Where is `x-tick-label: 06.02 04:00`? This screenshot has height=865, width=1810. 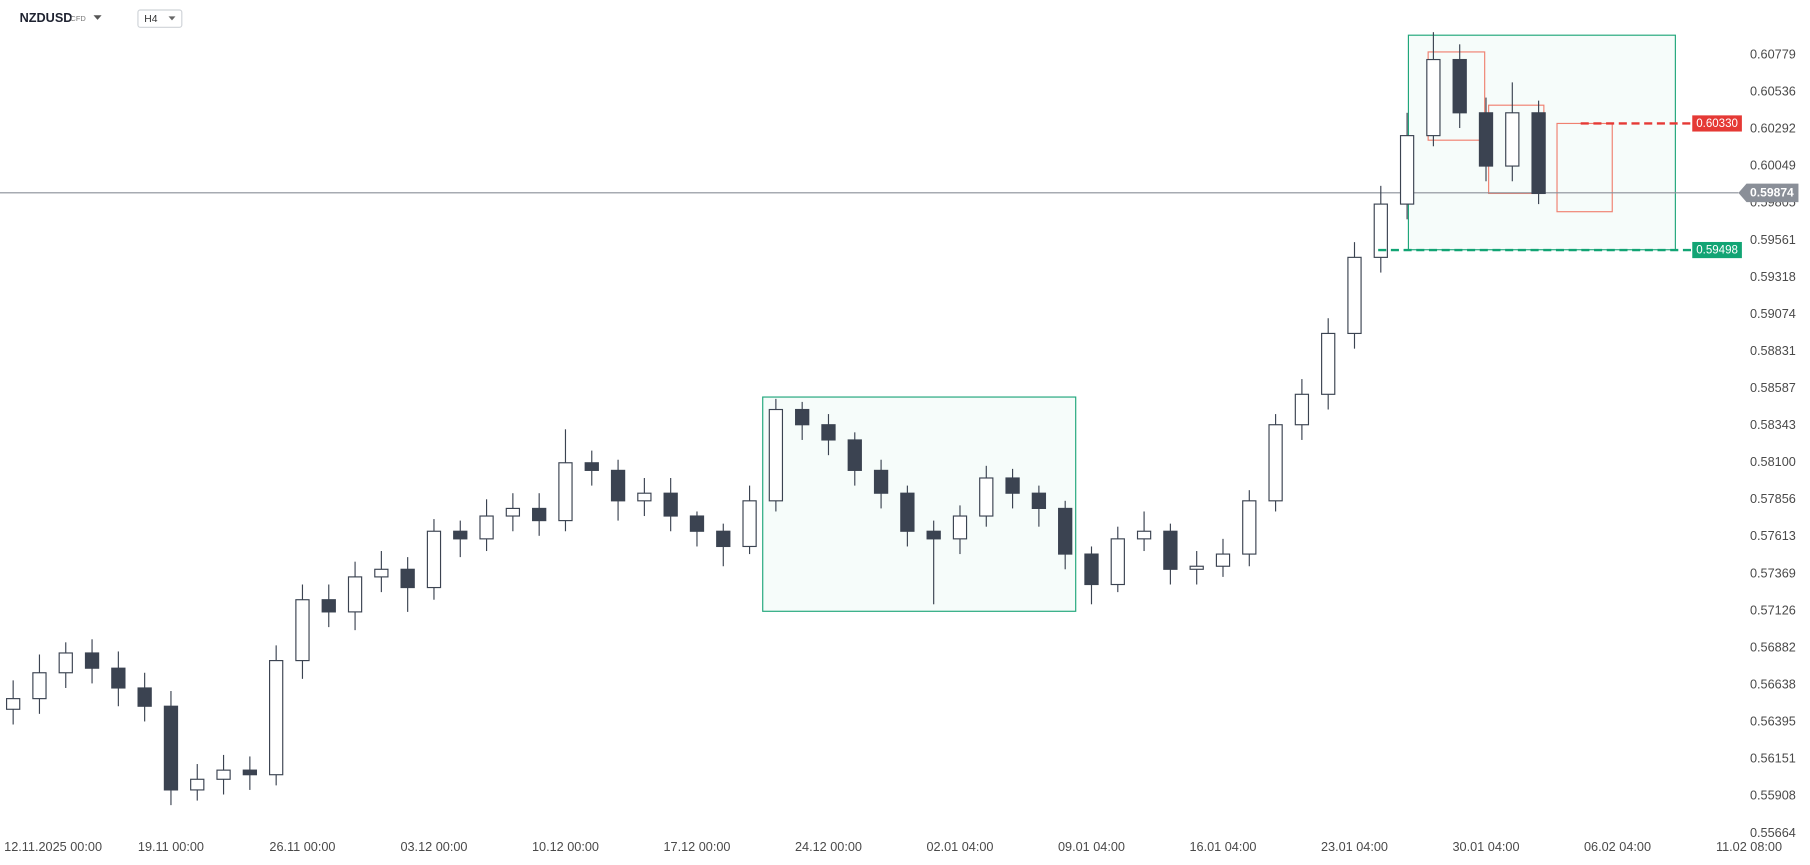 x-tick-label: 06.02 04:00 is located at coordinates (1617, 847).